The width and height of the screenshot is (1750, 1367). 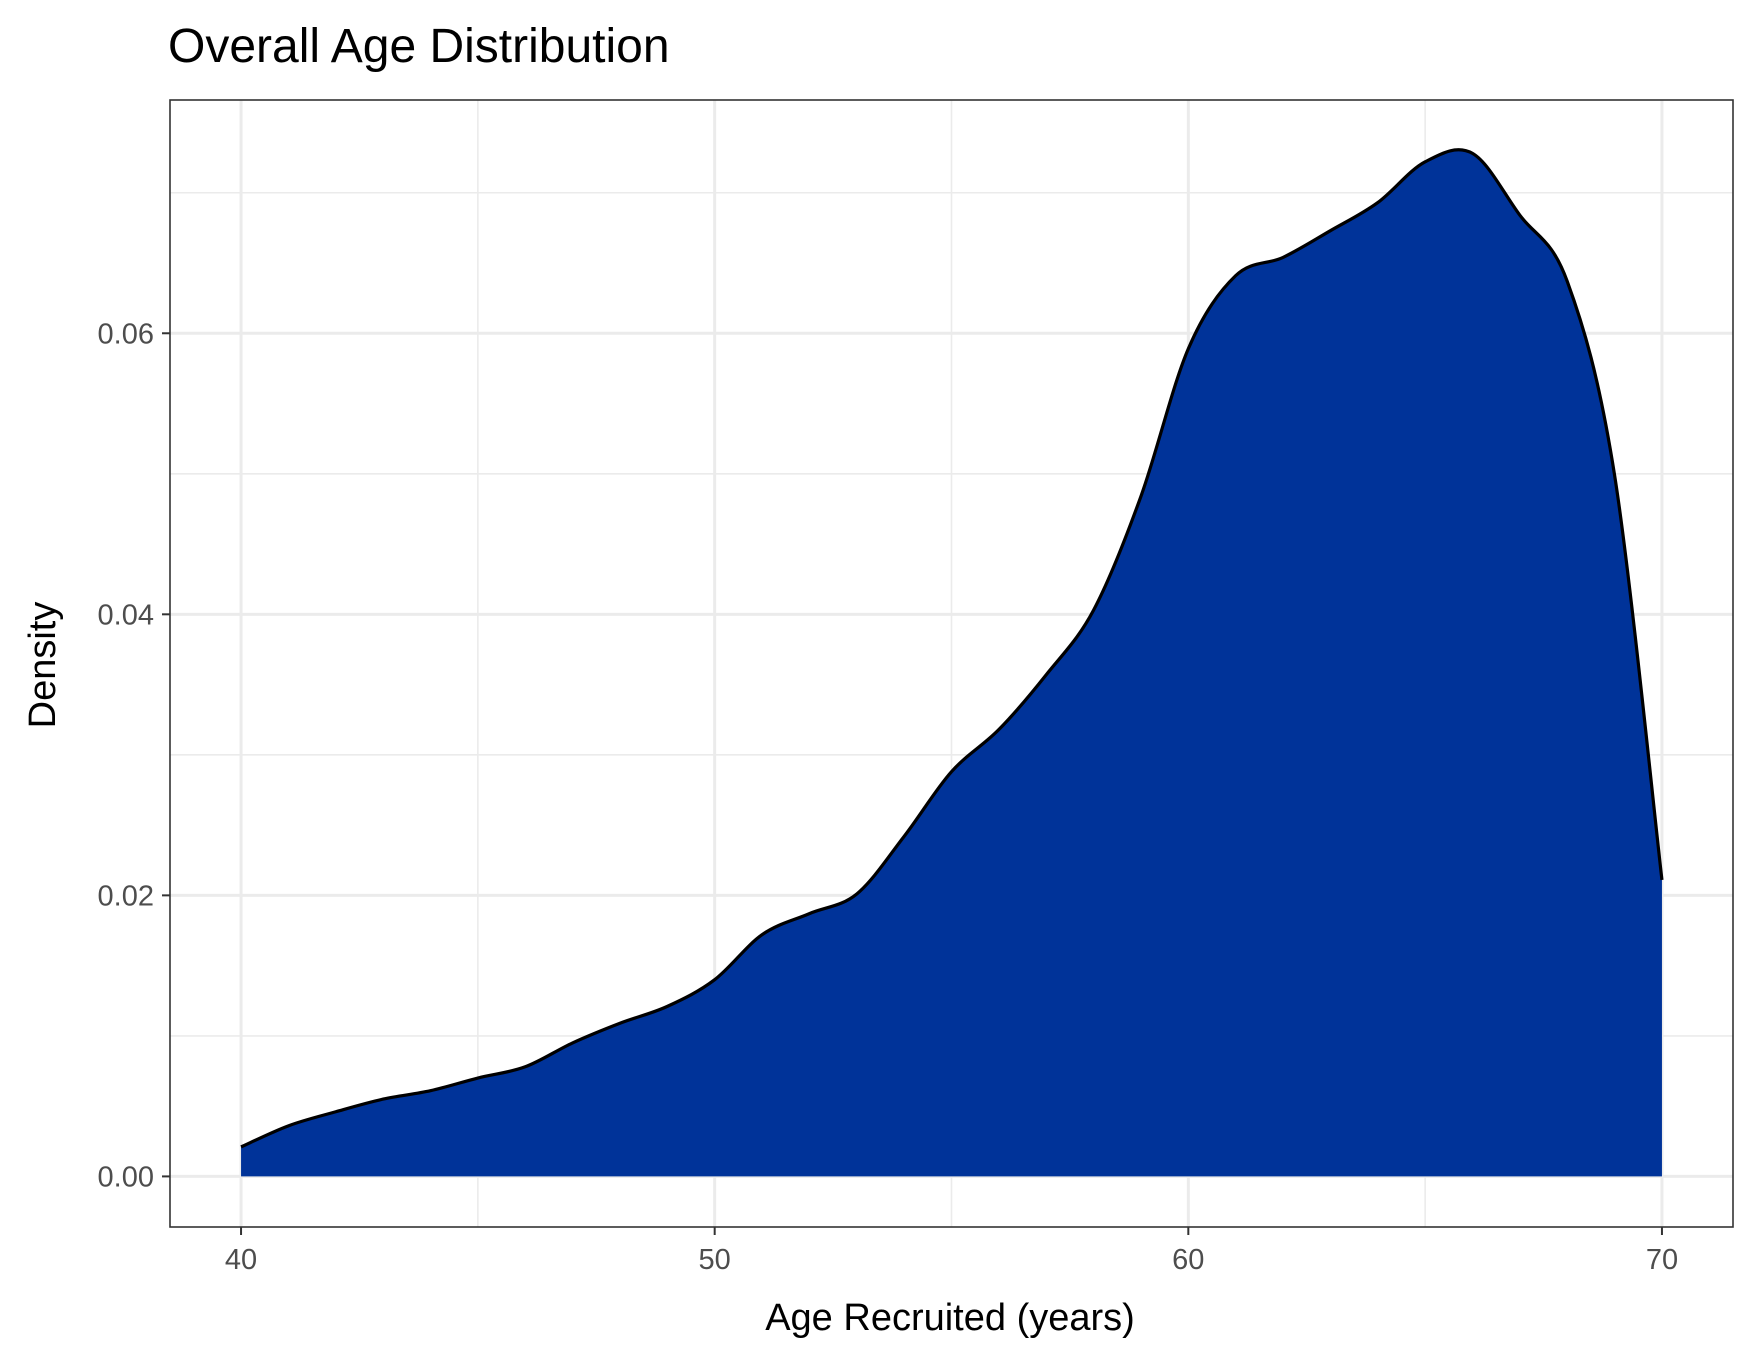 What do you see at coordinates (950, 1318) in the screenshot?
I see `x-axis-label: Age Recruited (years)` at bounding box center [950, 1318].